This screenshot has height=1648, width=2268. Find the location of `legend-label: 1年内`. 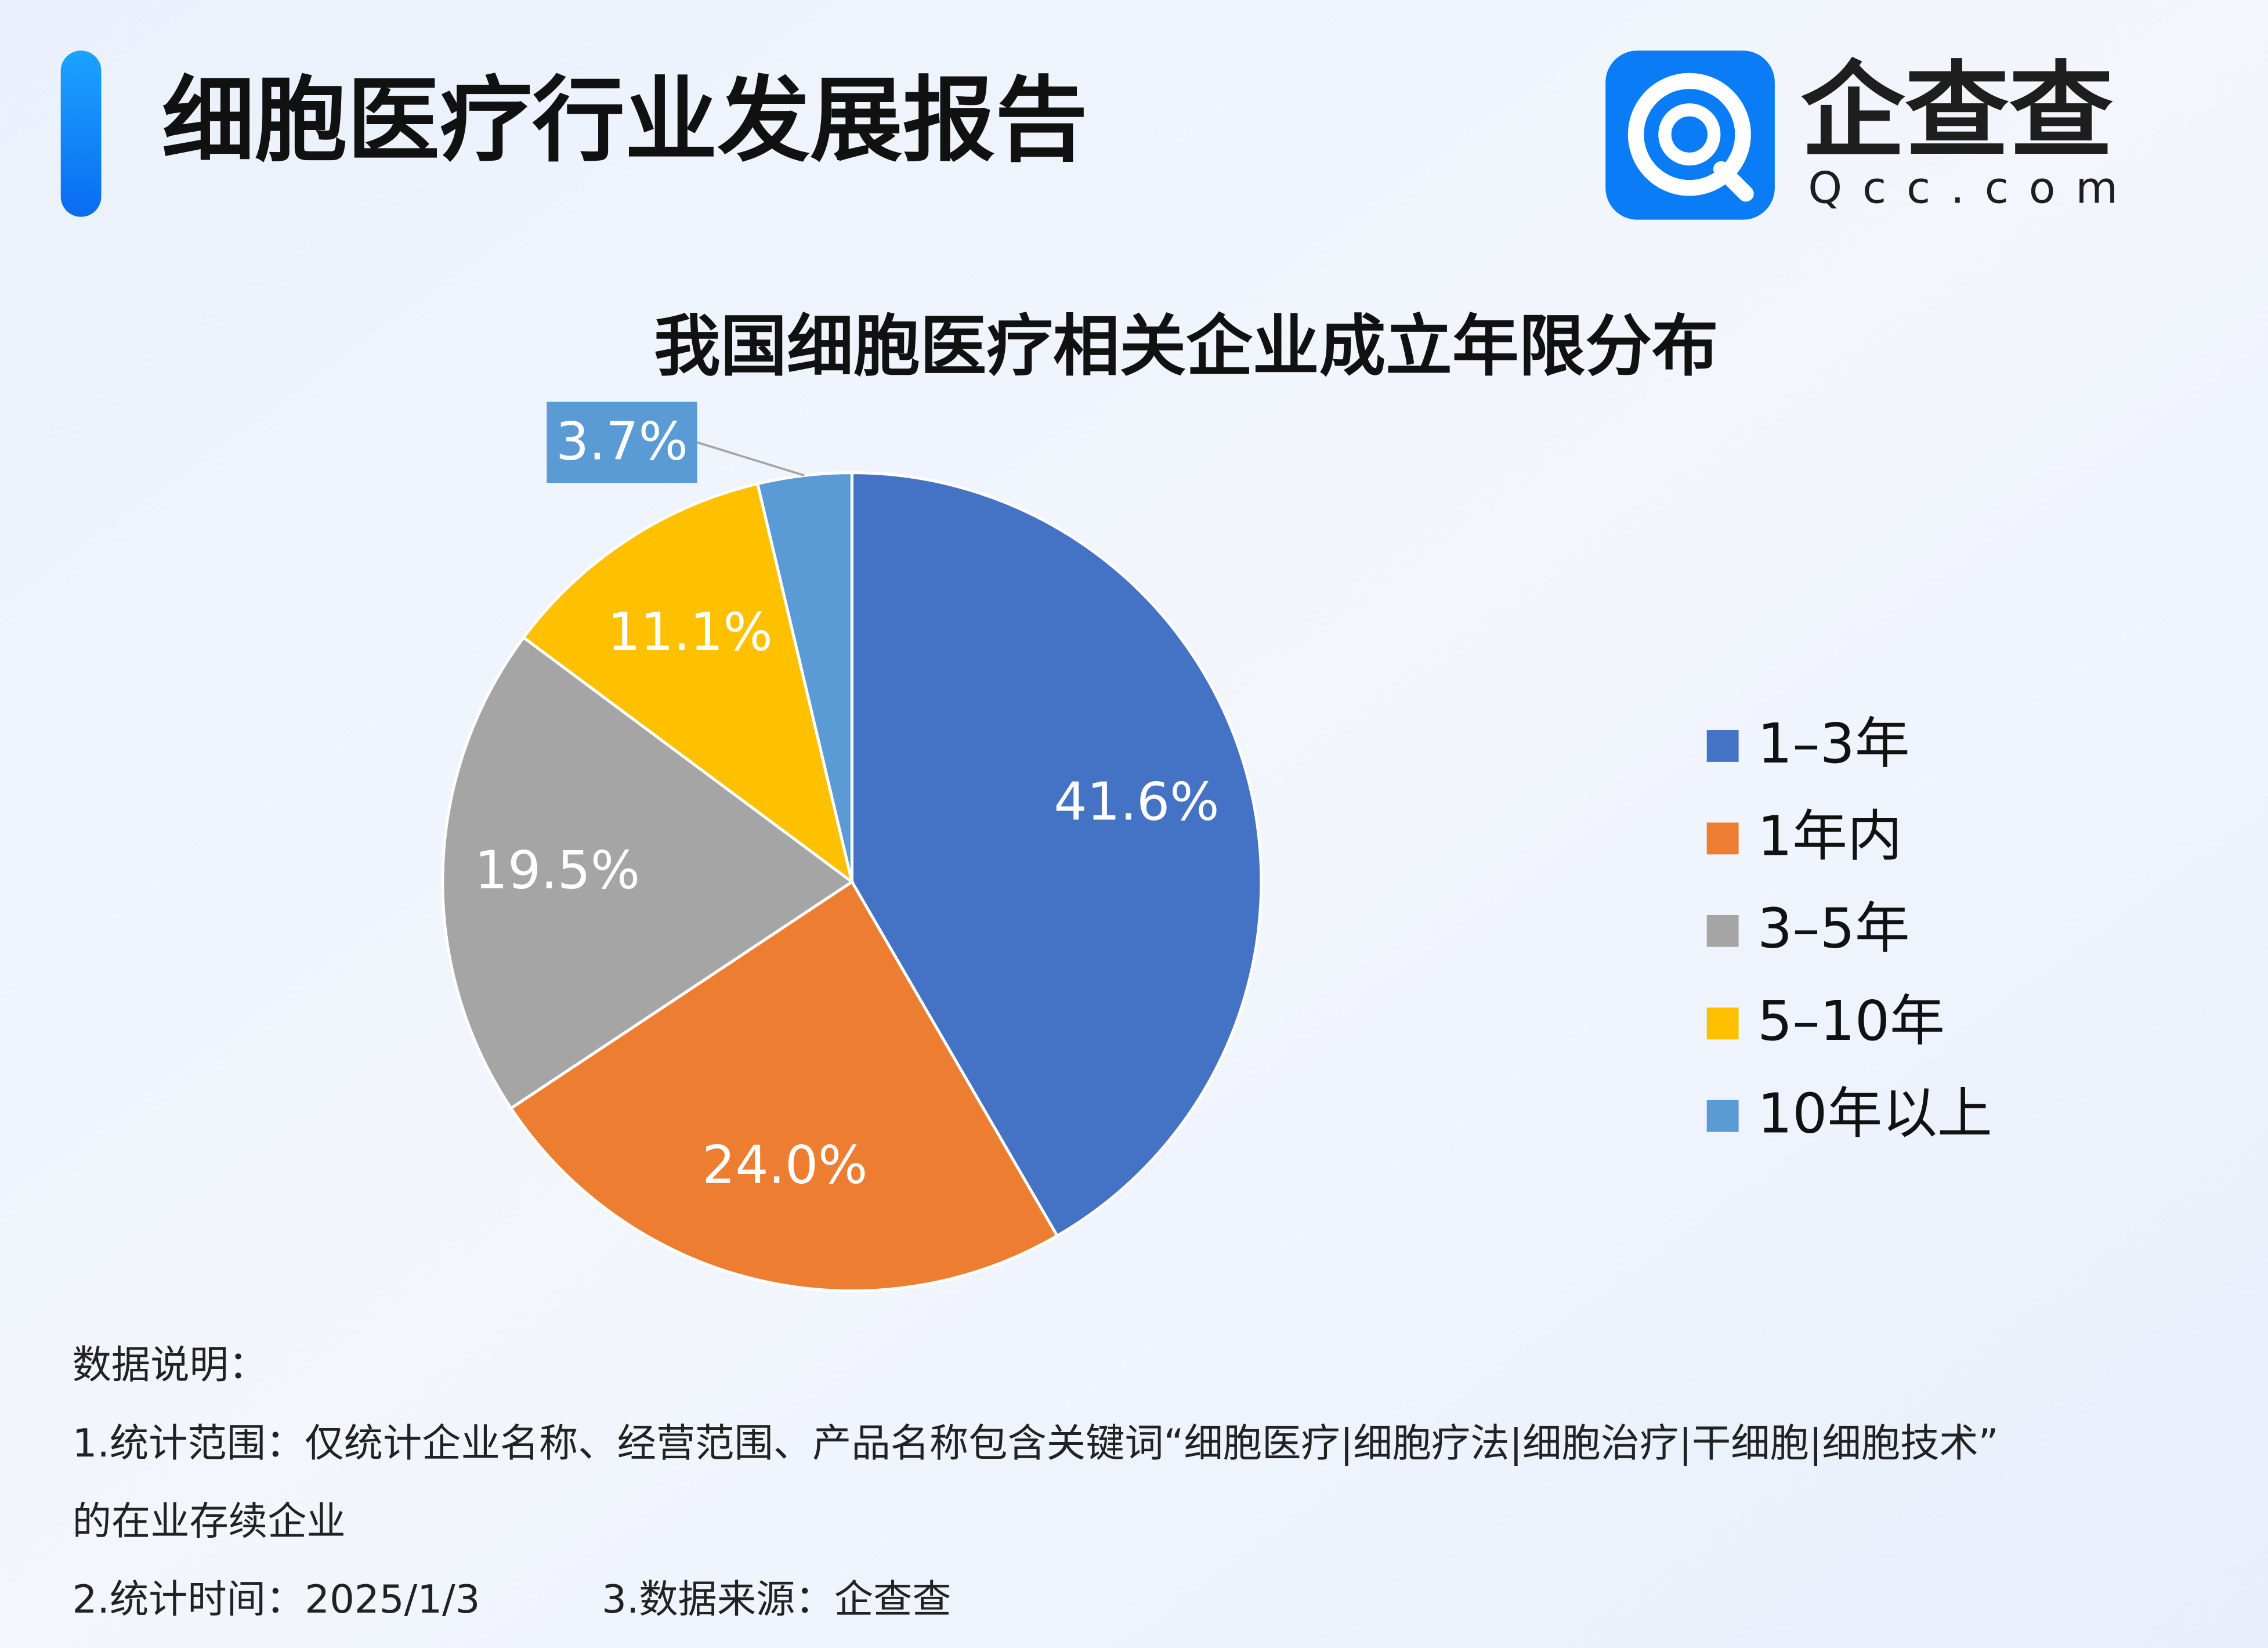

legend-label: 1年内 is located at coordinates (1829, 836).